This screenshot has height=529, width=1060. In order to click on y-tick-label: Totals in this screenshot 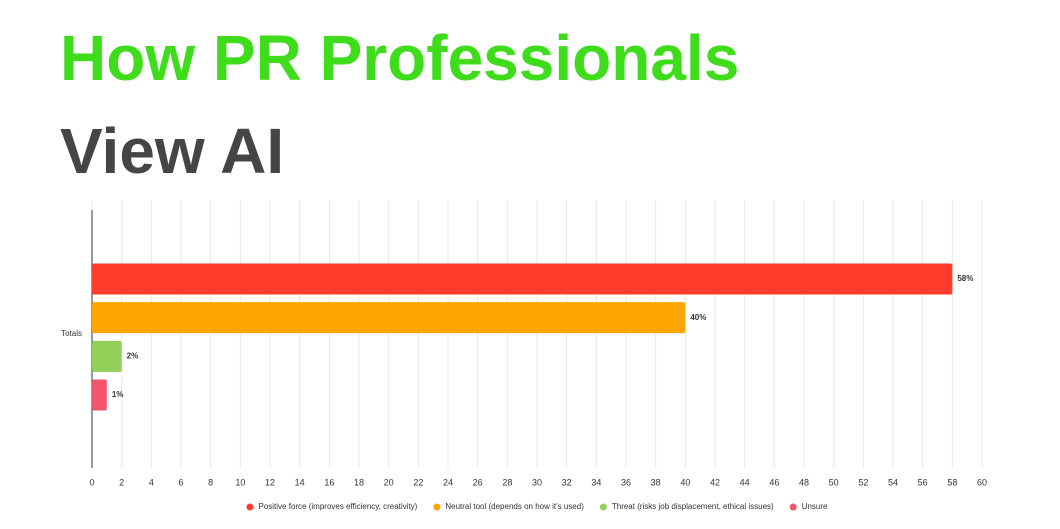, I will do `click(71, 333)`.